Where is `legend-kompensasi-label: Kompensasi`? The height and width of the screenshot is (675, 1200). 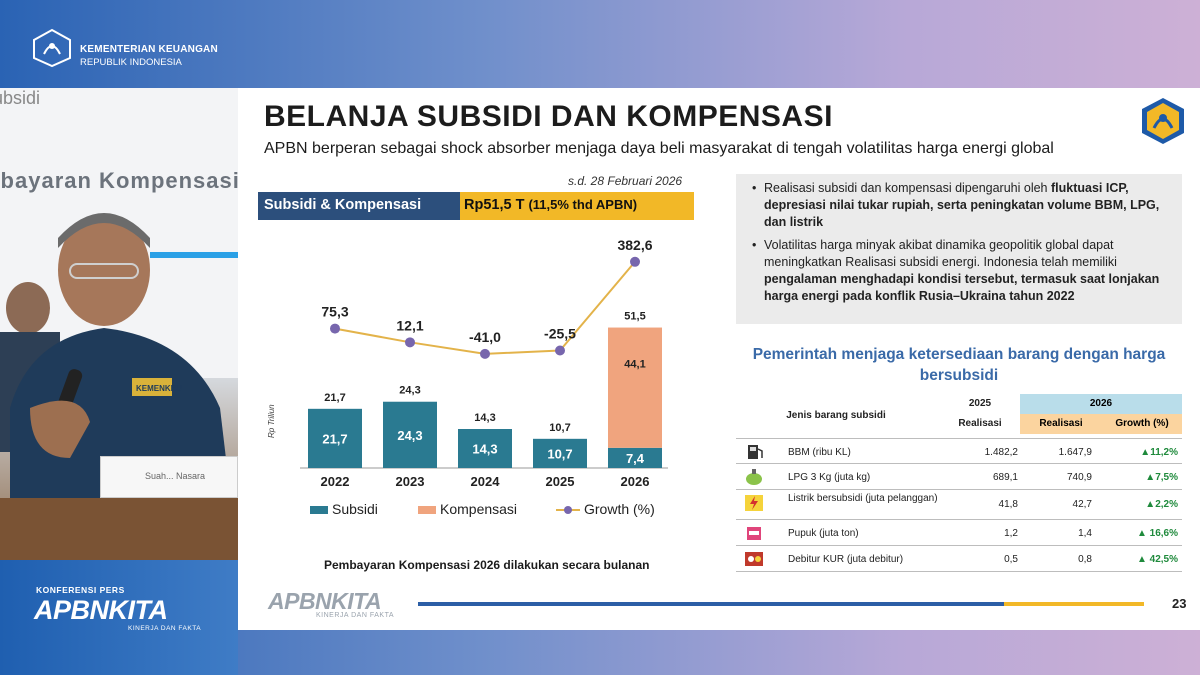
legend-kompensasi-label: Kompensasi is located at coordinates (478, 509).